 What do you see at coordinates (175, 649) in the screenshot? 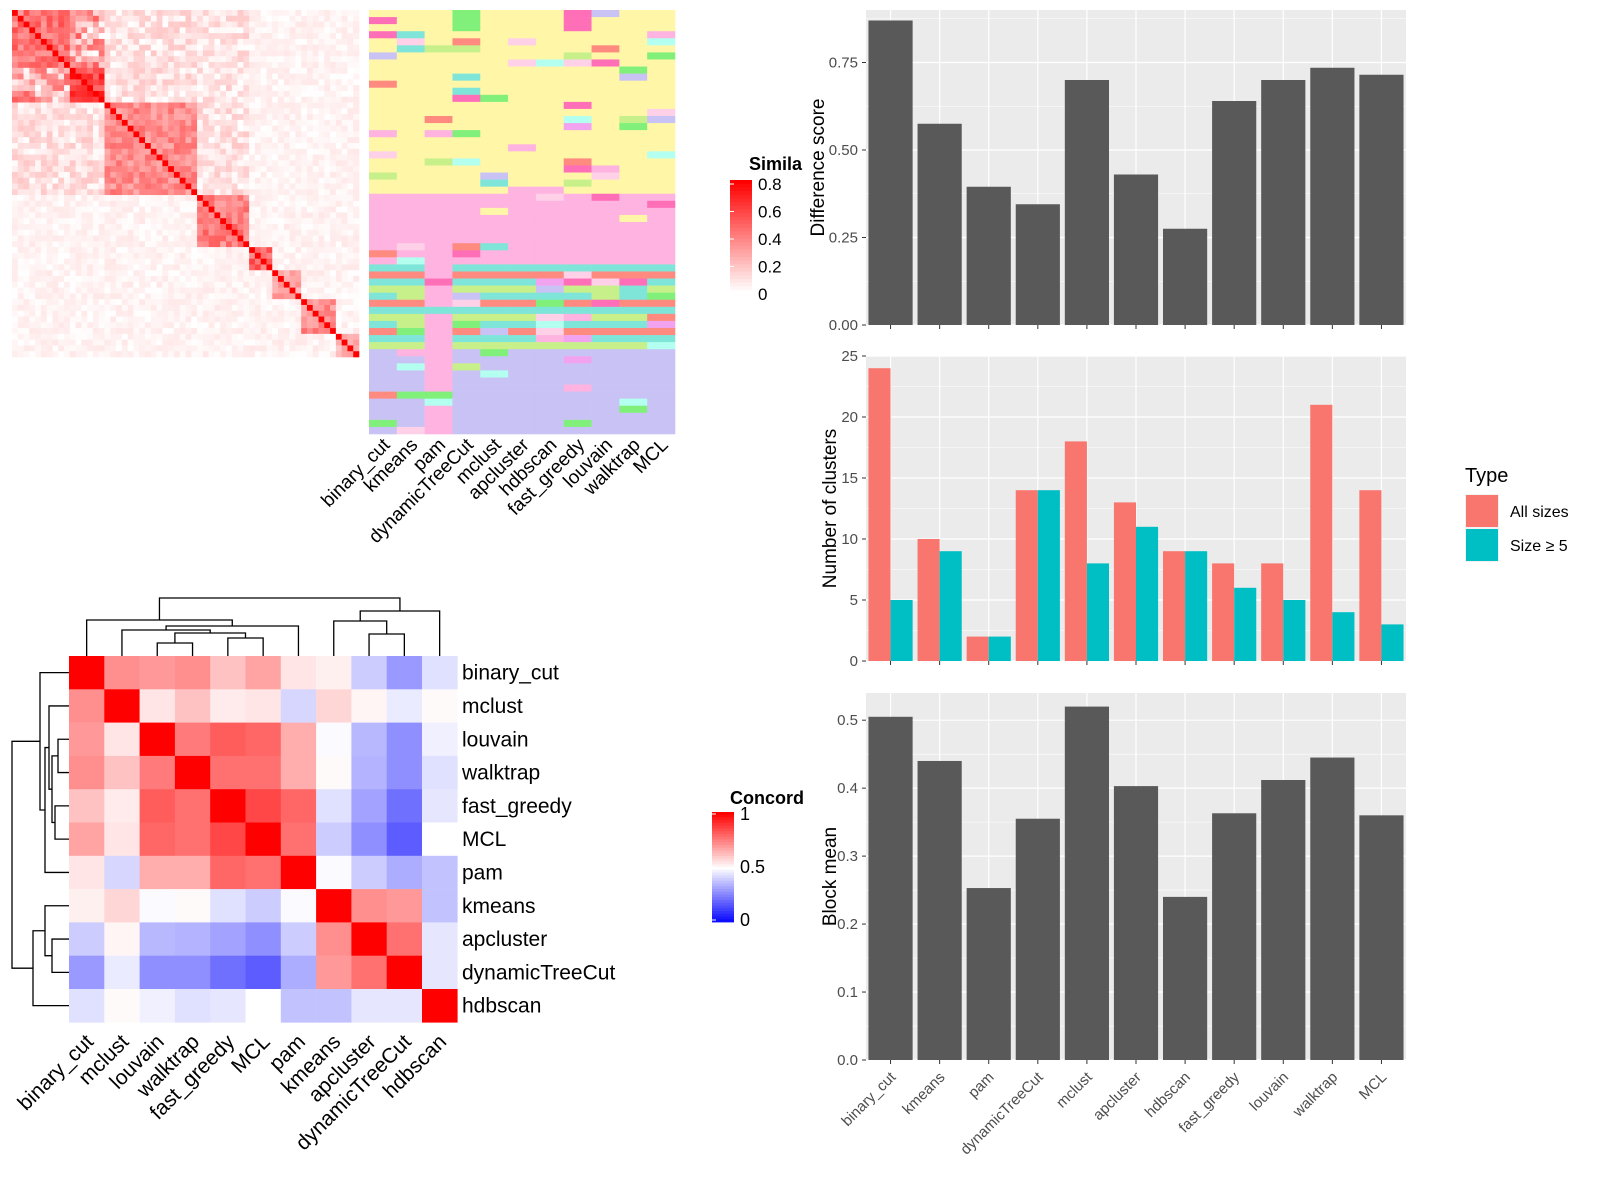
I see `top-dendrogram-link` at bounding box center [175, 649].